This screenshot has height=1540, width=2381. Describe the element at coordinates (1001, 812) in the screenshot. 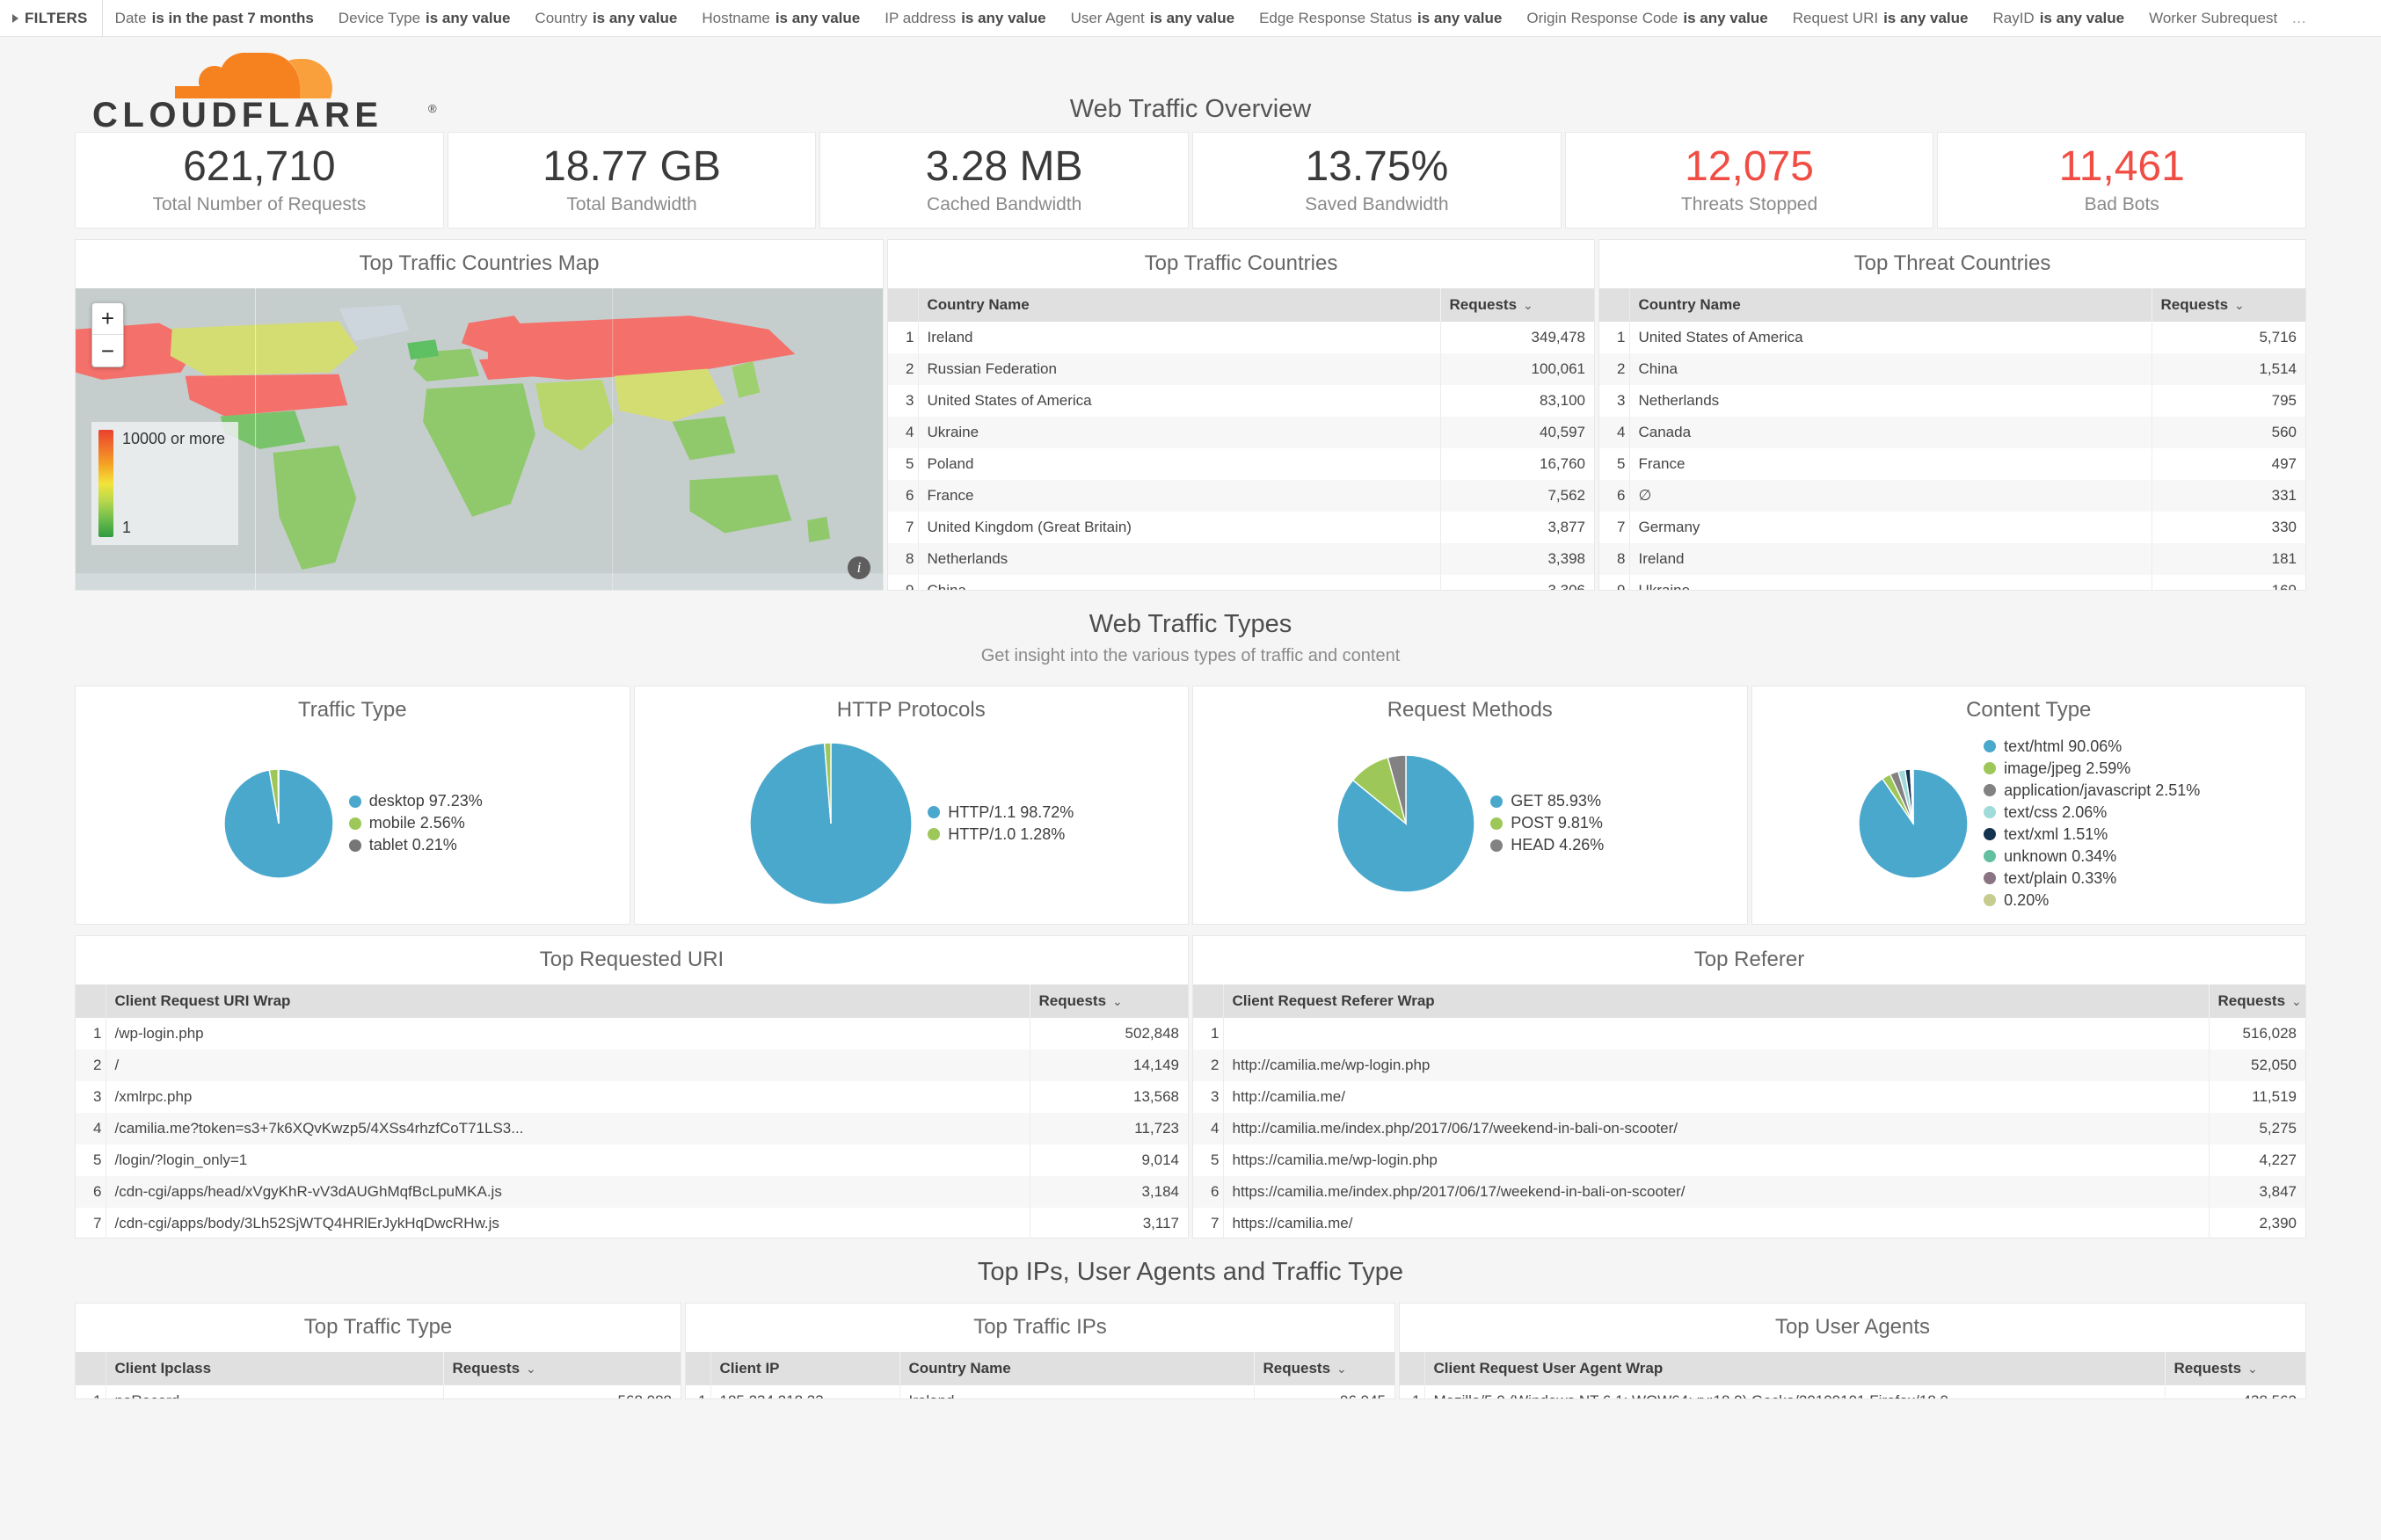

I see `legend-item: HTTP/1.1 98.72%` at that location.